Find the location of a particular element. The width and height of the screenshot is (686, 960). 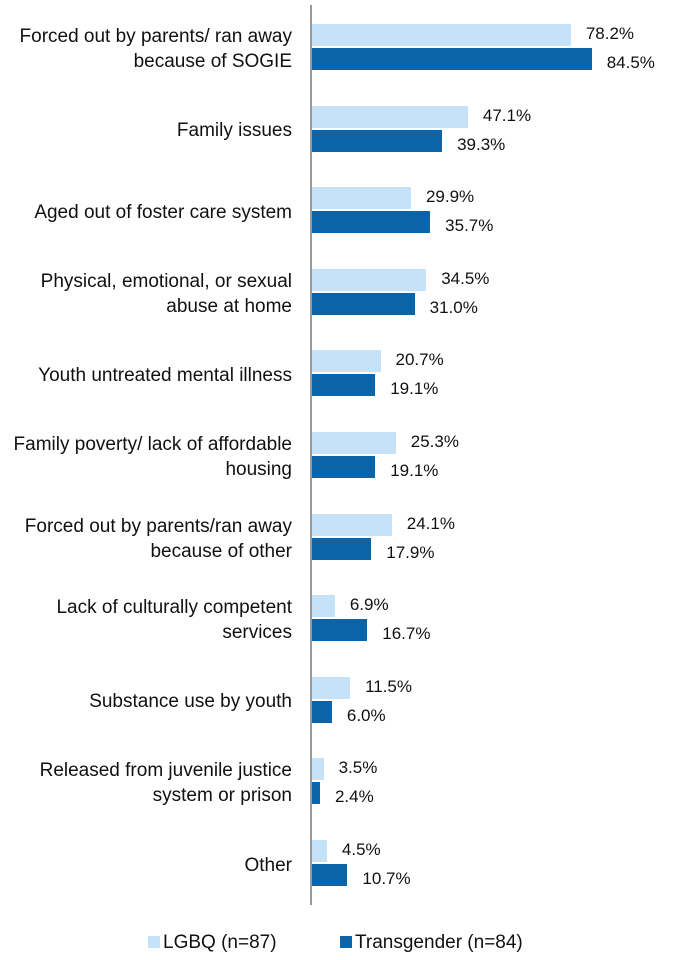

value-label: 39.3% is located at coordinates (481, 144).